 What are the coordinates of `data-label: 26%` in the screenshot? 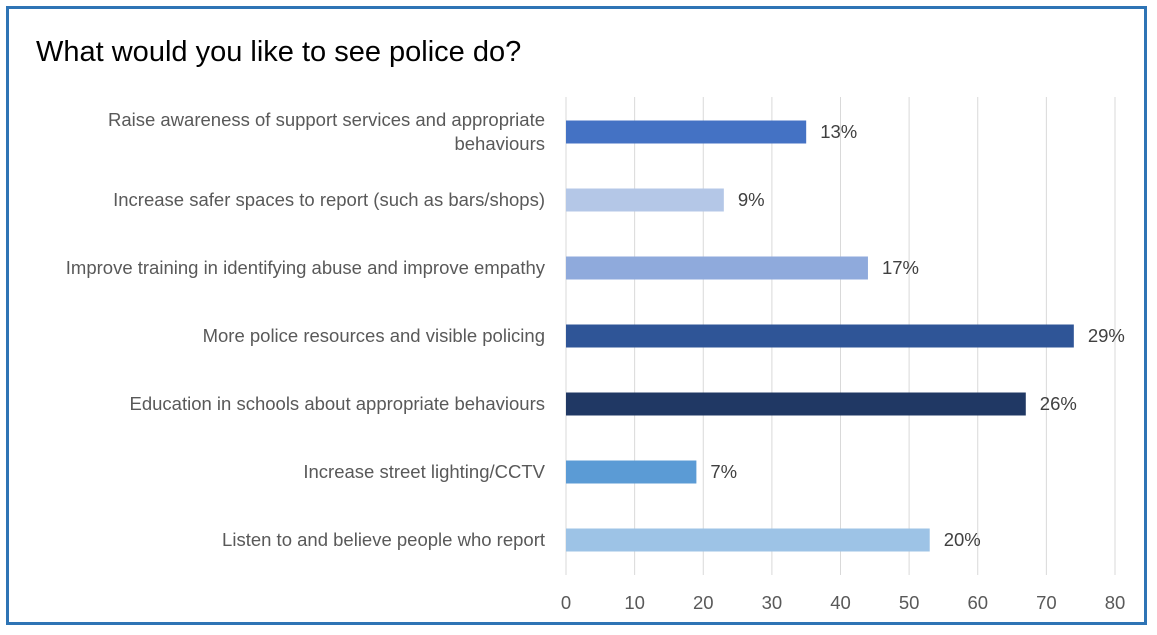 It's located at (1058, 403).